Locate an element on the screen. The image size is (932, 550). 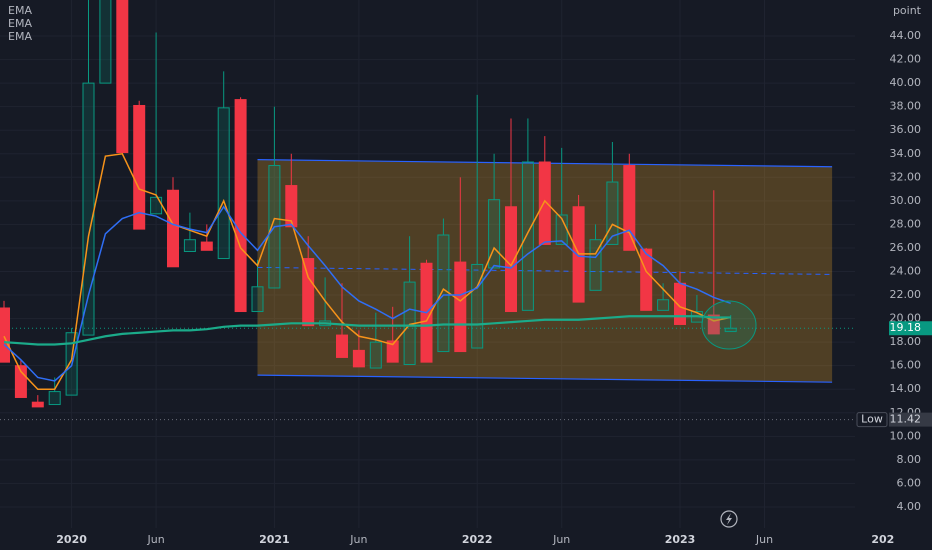
y-tick-label: 38.00 is located at coordinates (906, 106).